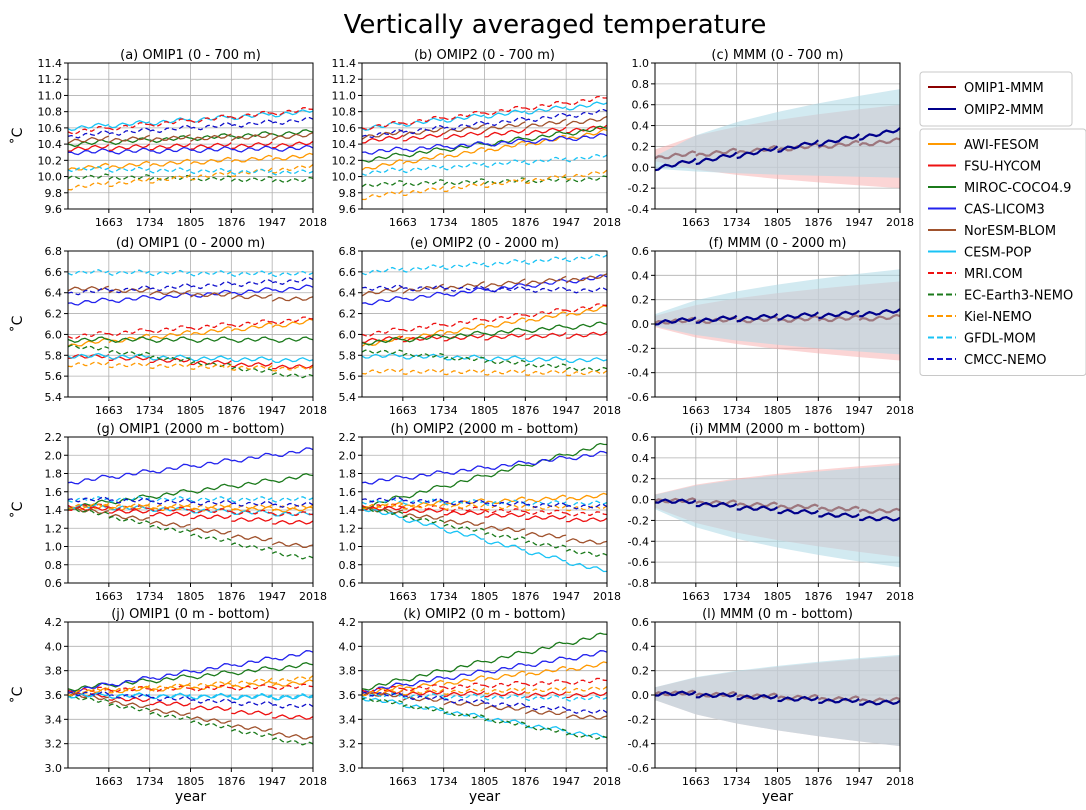  What do you see at coordinates (638, 583) in the screenshot?
I see `y-tick-label: -0.8` at bounding box center [638, 583].